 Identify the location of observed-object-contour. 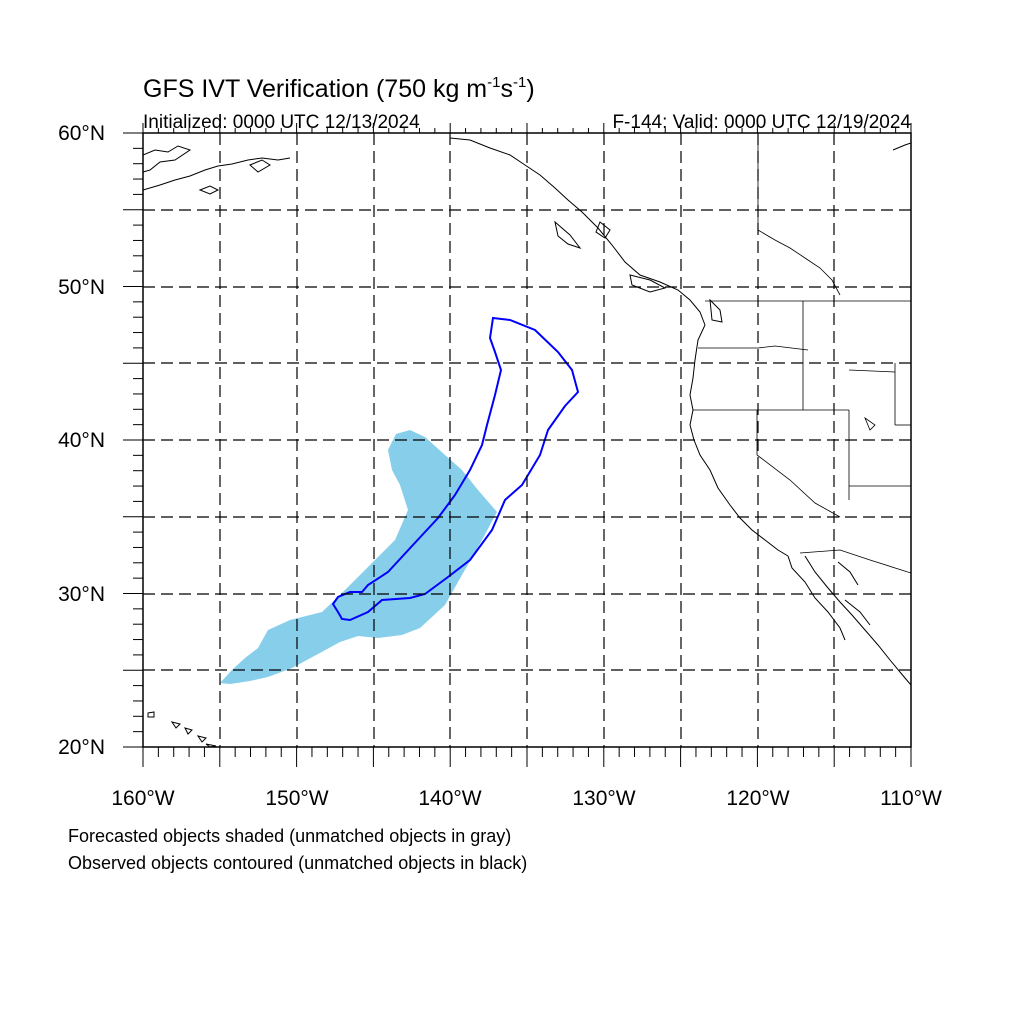
(455, 469).